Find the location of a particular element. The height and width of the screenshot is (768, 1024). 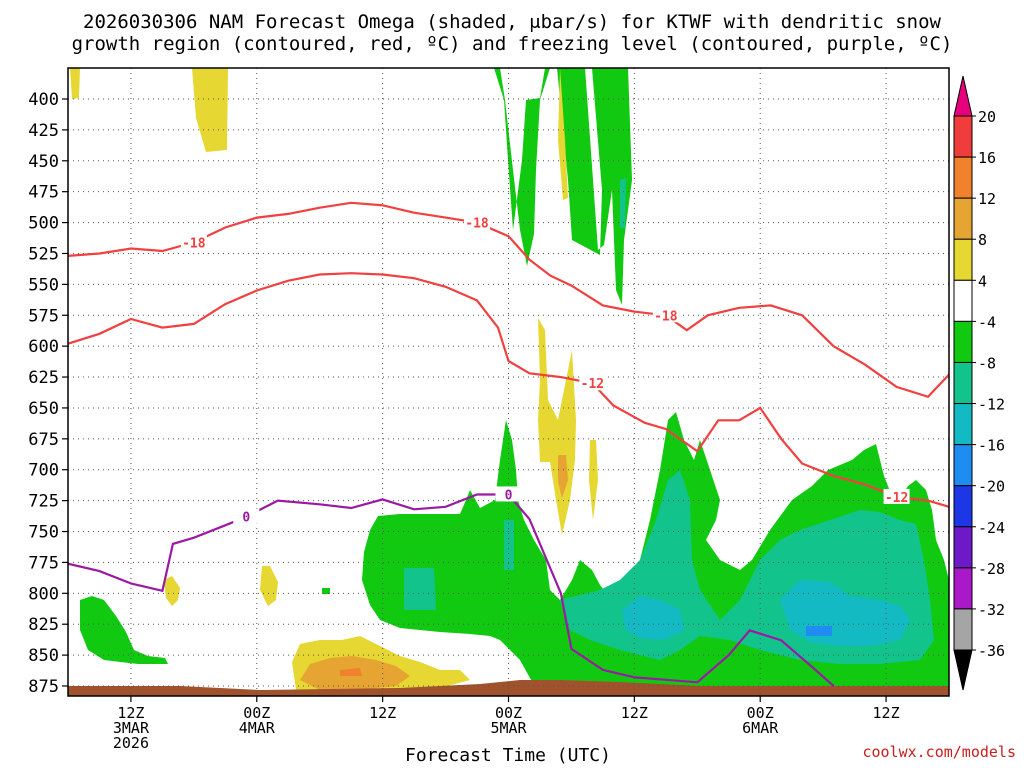

colorbar: 20 16 12 8 4 -4 -8 -12 -16 -20 -24 -28 -32 -36 is located at coordinates (979, 383).